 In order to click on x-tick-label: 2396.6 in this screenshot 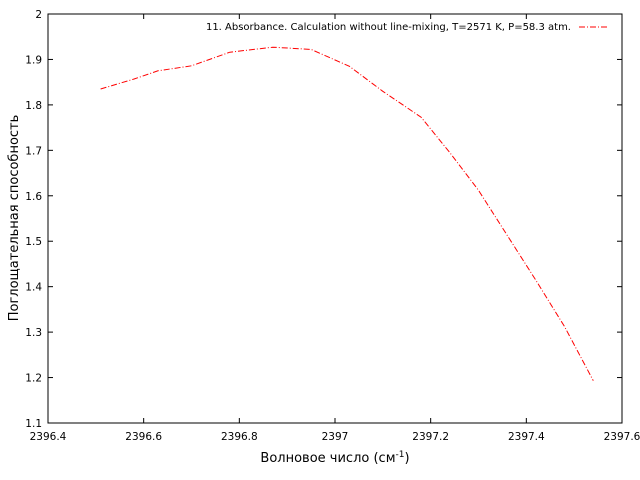, I will do `click(143, 437)`.